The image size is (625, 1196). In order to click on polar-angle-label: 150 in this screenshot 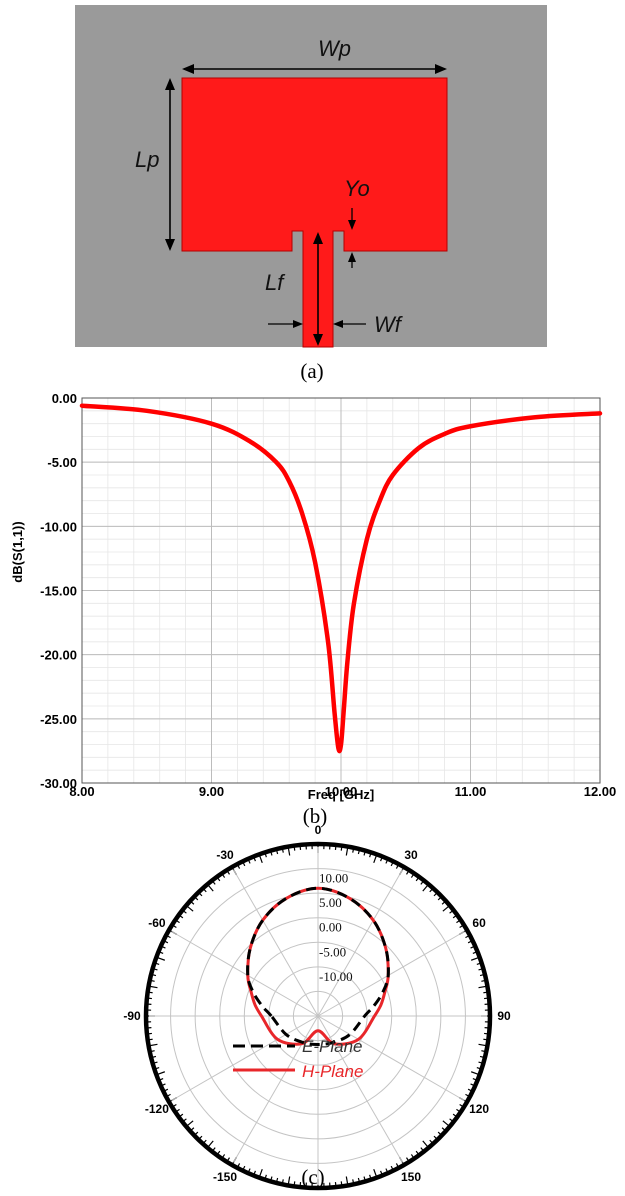, I will do `click(411, 1177)`.